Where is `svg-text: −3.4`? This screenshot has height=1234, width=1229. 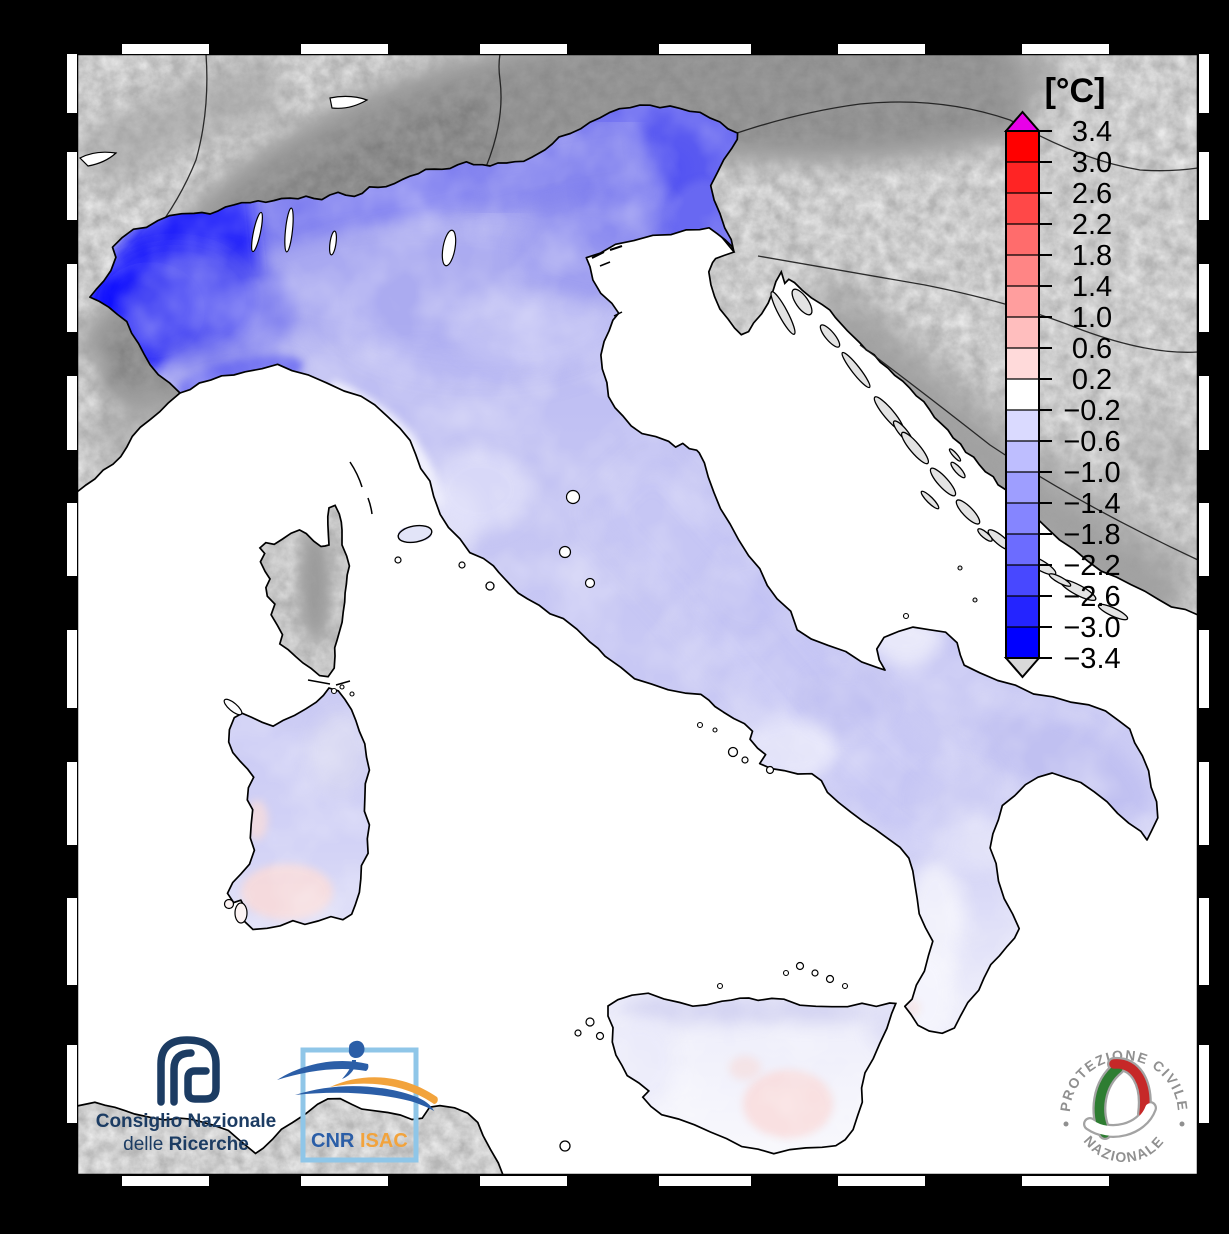 svg-text: −3.4 is located at coordinates (1091, 659).